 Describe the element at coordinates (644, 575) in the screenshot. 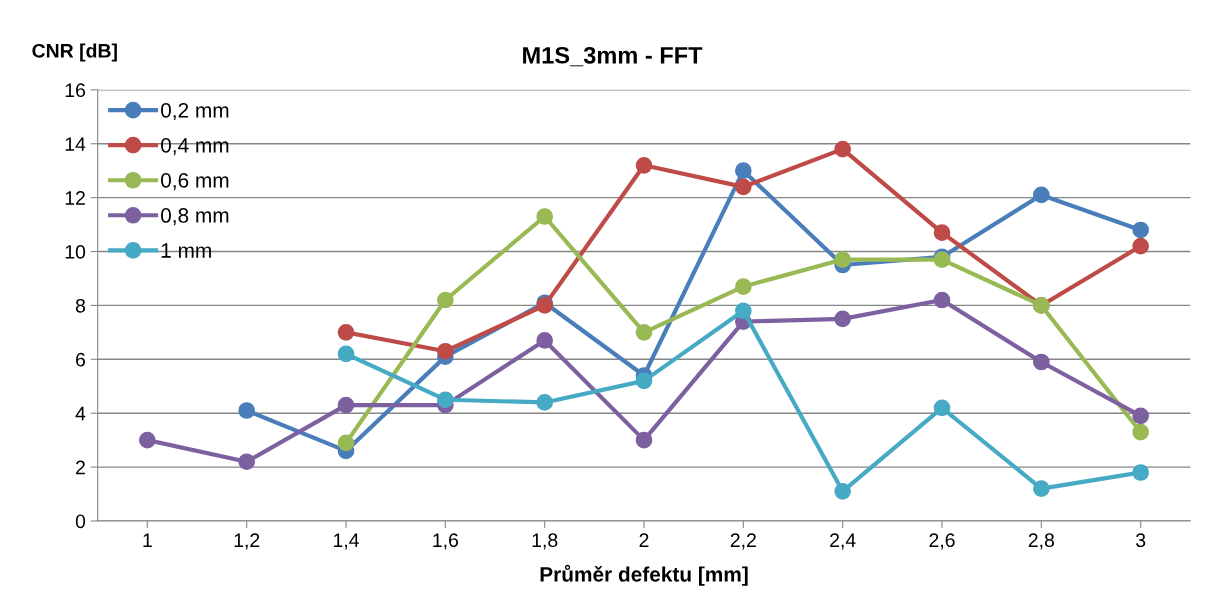

I see `x-axis-title: Průměr defektu [mm]` at that location.